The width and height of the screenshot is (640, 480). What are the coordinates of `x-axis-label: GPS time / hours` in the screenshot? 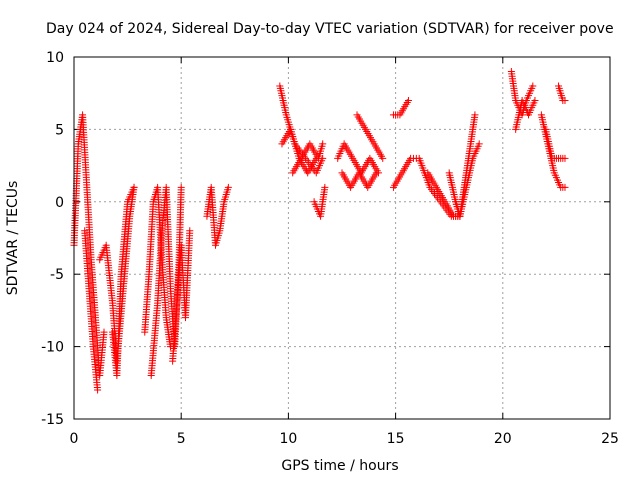 It's located at (339, 466).